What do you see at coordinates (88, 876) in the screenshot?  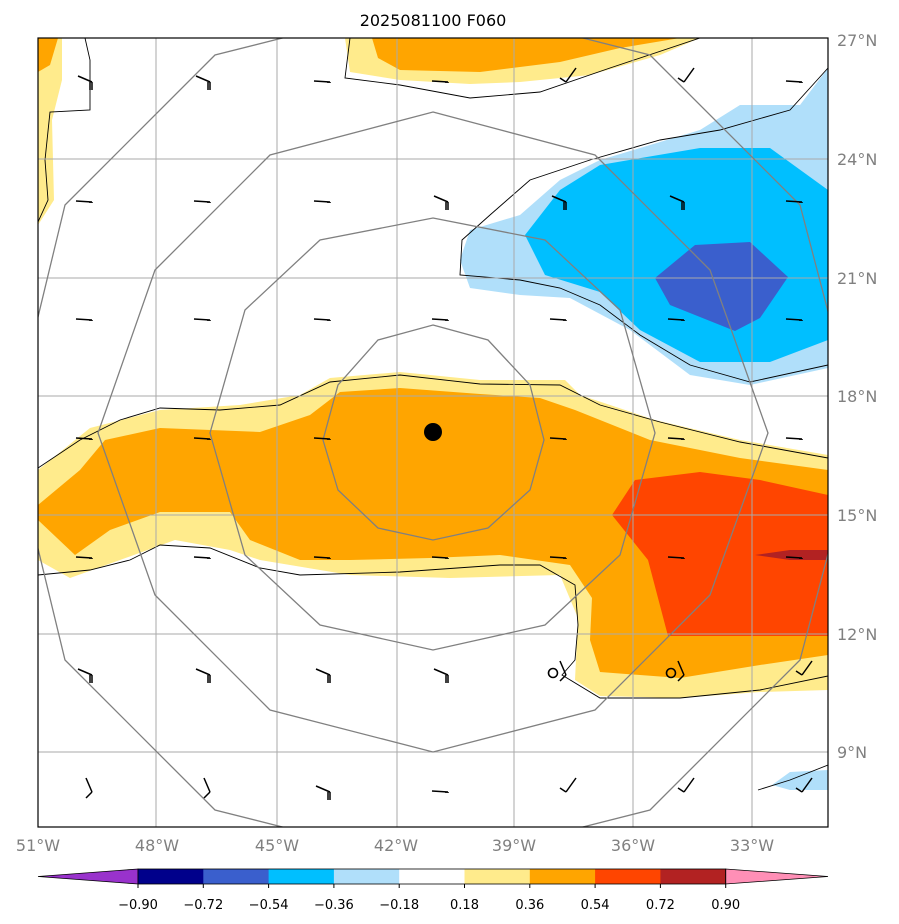 I see `colorbar-extend-low` at bounding box center [88, 876].